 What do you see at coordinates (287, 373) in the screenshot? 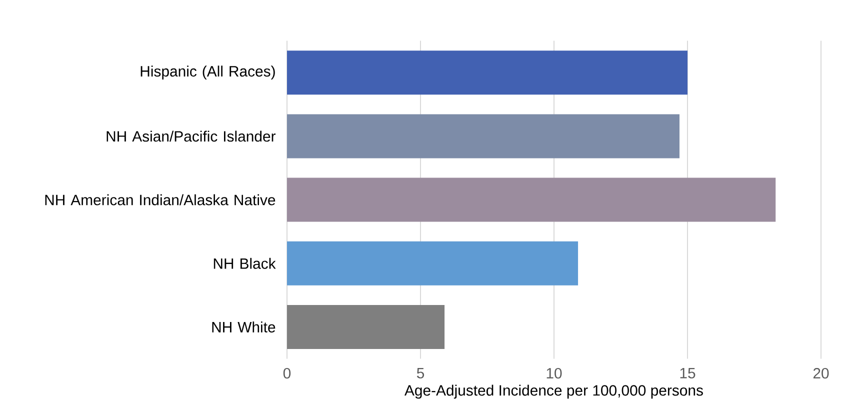
I see `x-tick-label: 0` at bounding box center [287, 373].